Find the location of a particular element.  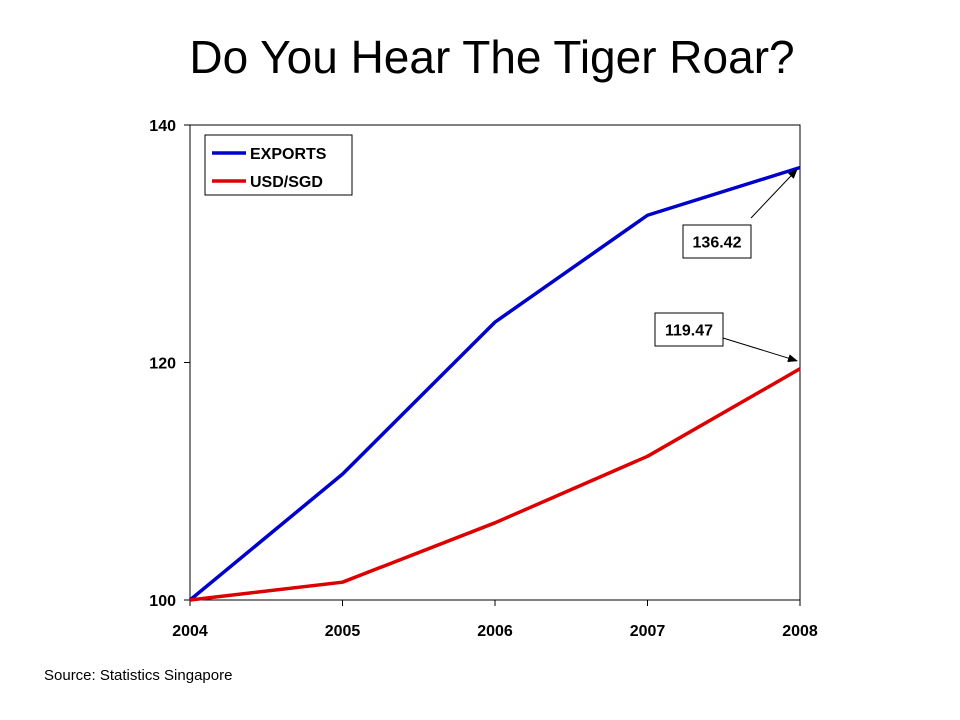

callout-label: 136.42 is located at coordinates (717, 243).